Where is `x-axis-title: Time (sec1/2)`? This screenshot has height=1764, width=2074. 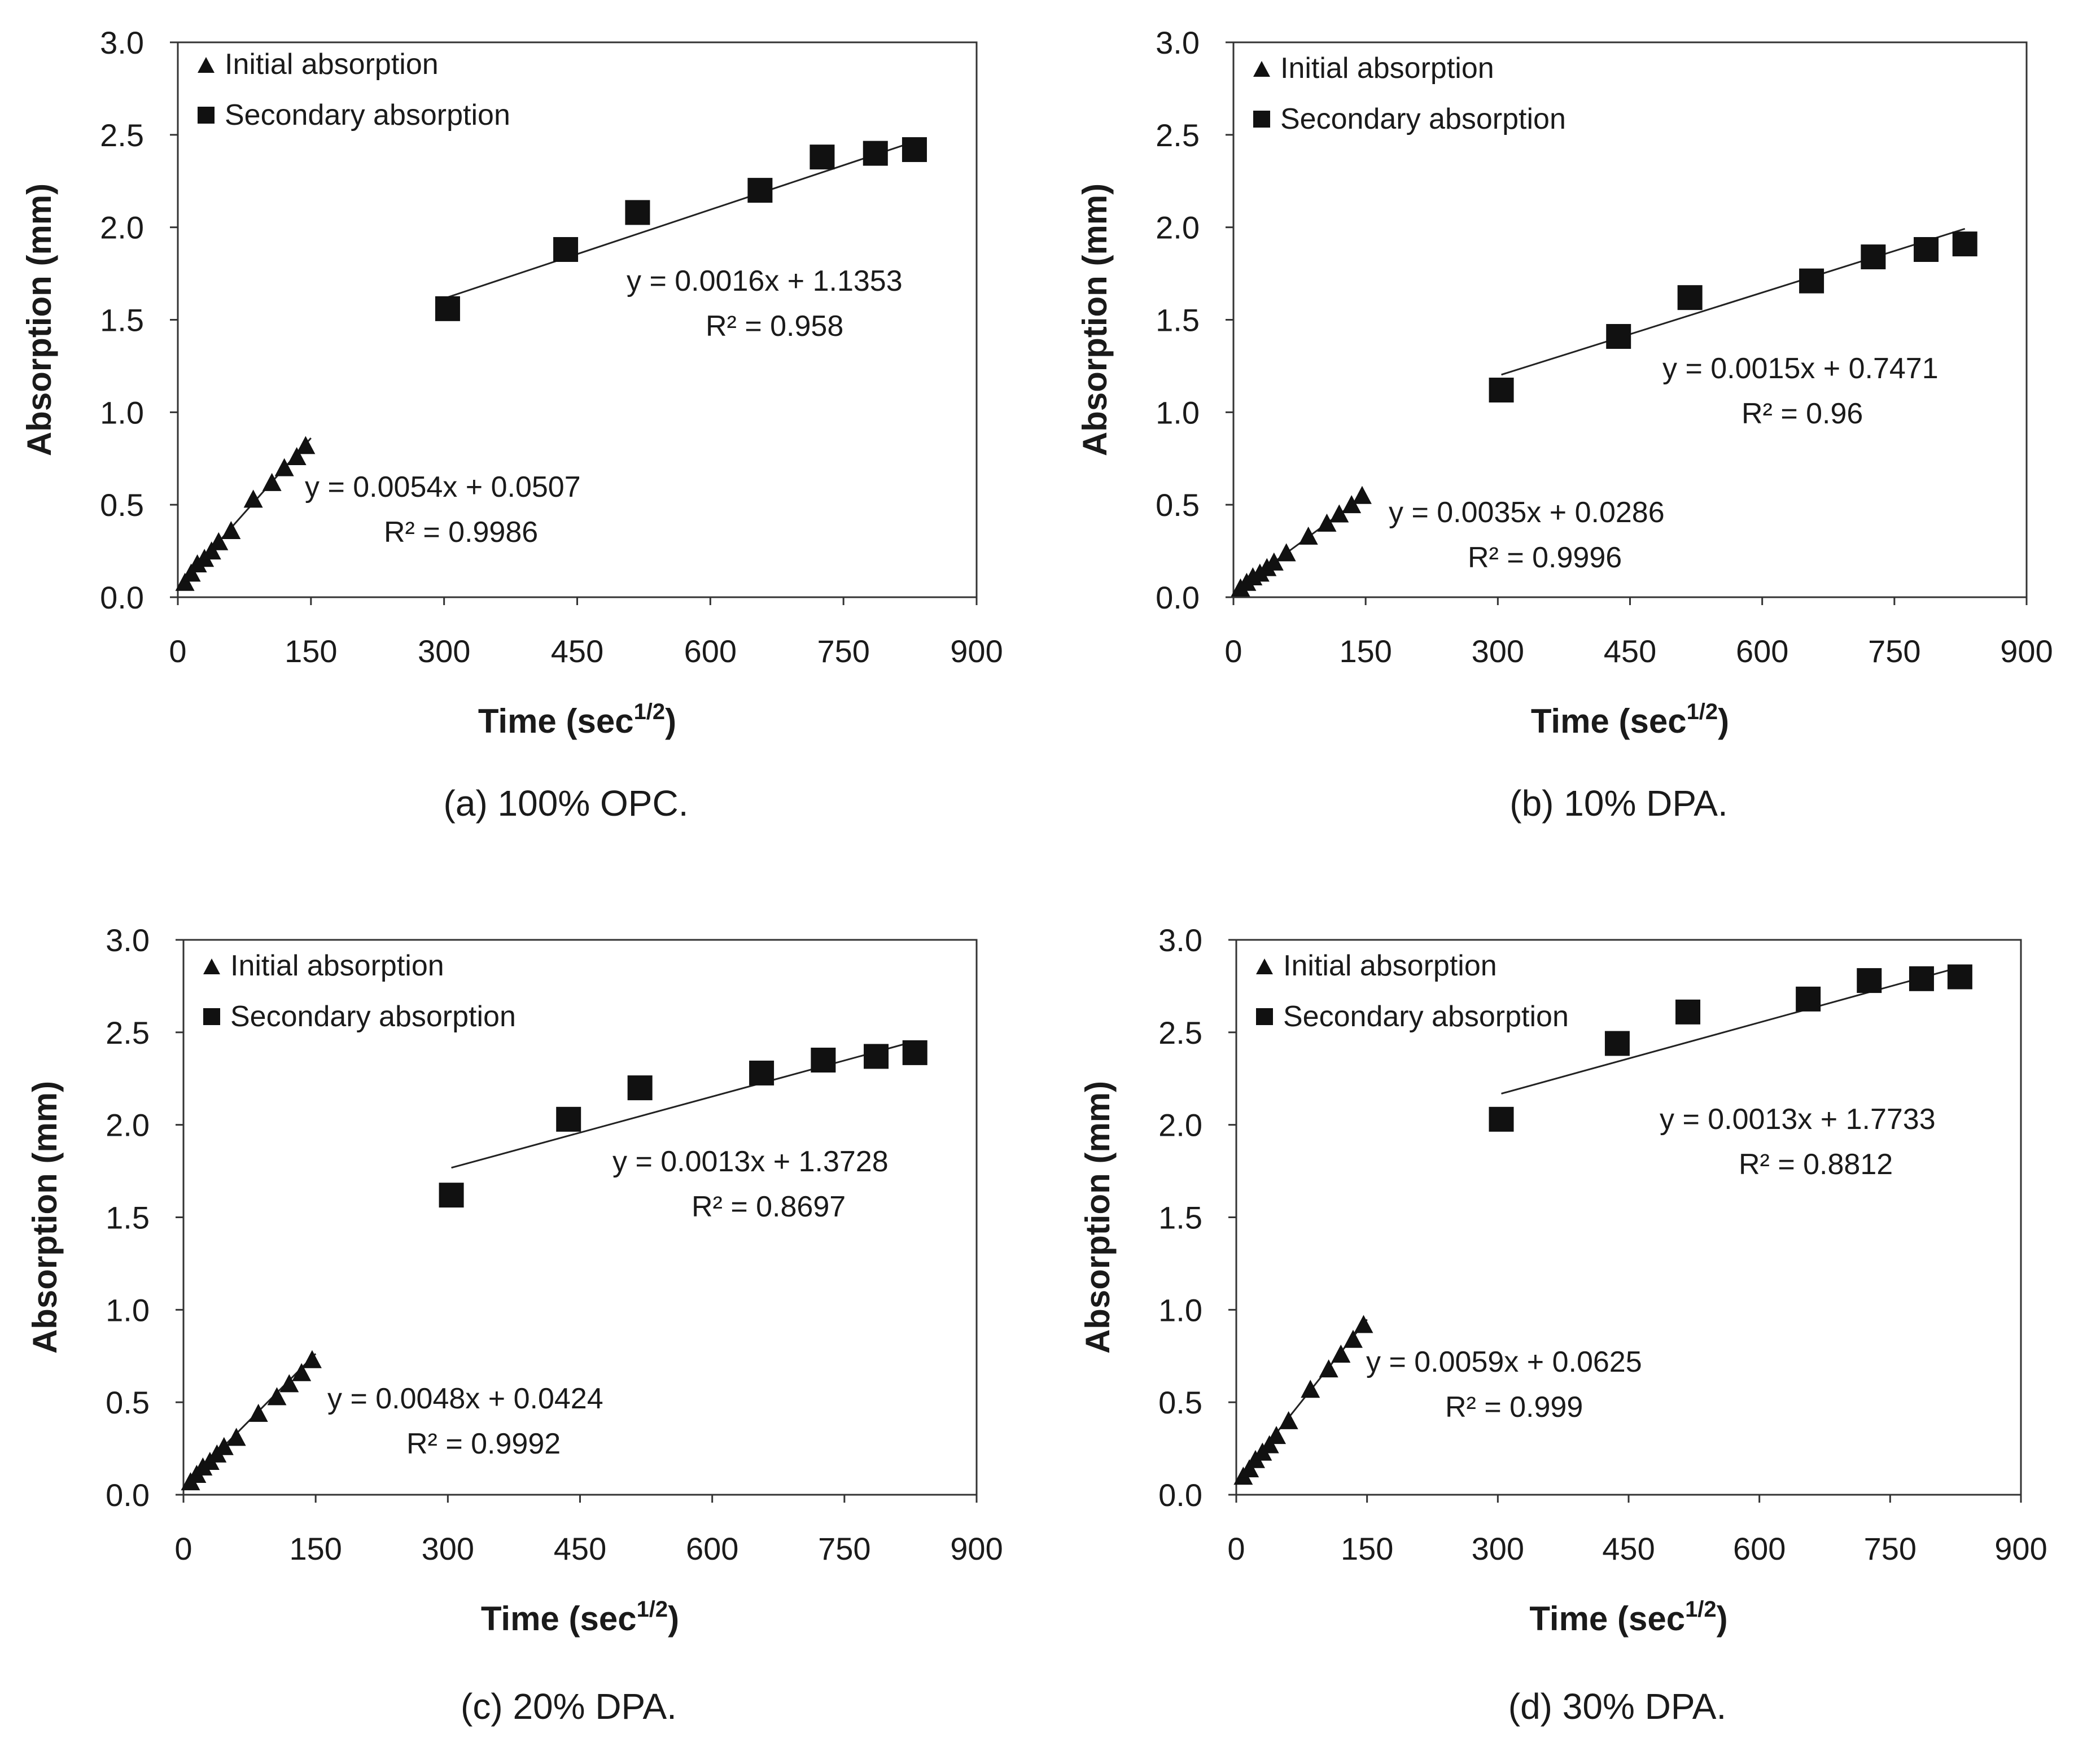 x-axis-title: Time (sec1/2) is located at coordinates (1630, 719).